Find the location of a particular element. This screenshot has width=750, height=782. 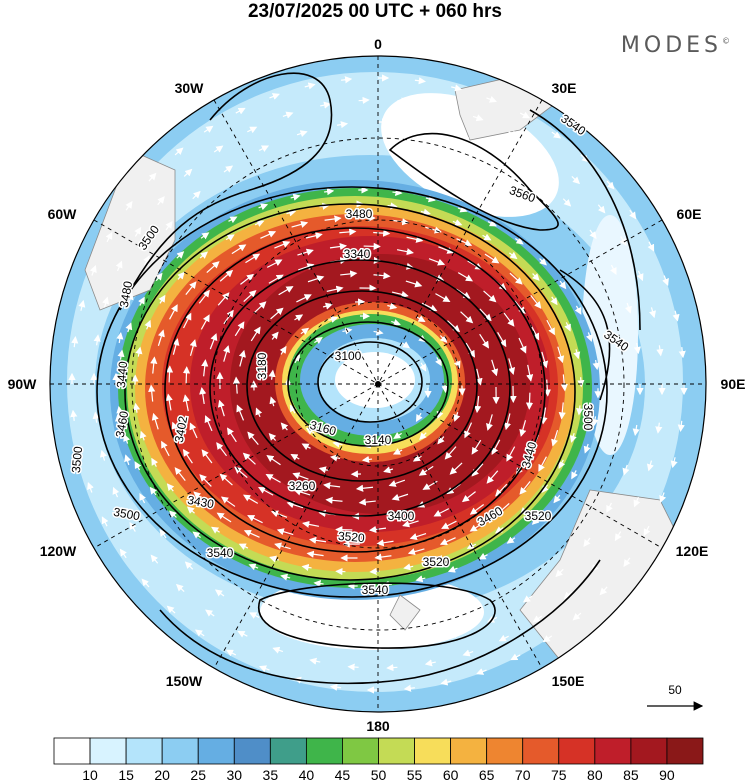

contour-label: 3460 is located at coordinates (122, 424).